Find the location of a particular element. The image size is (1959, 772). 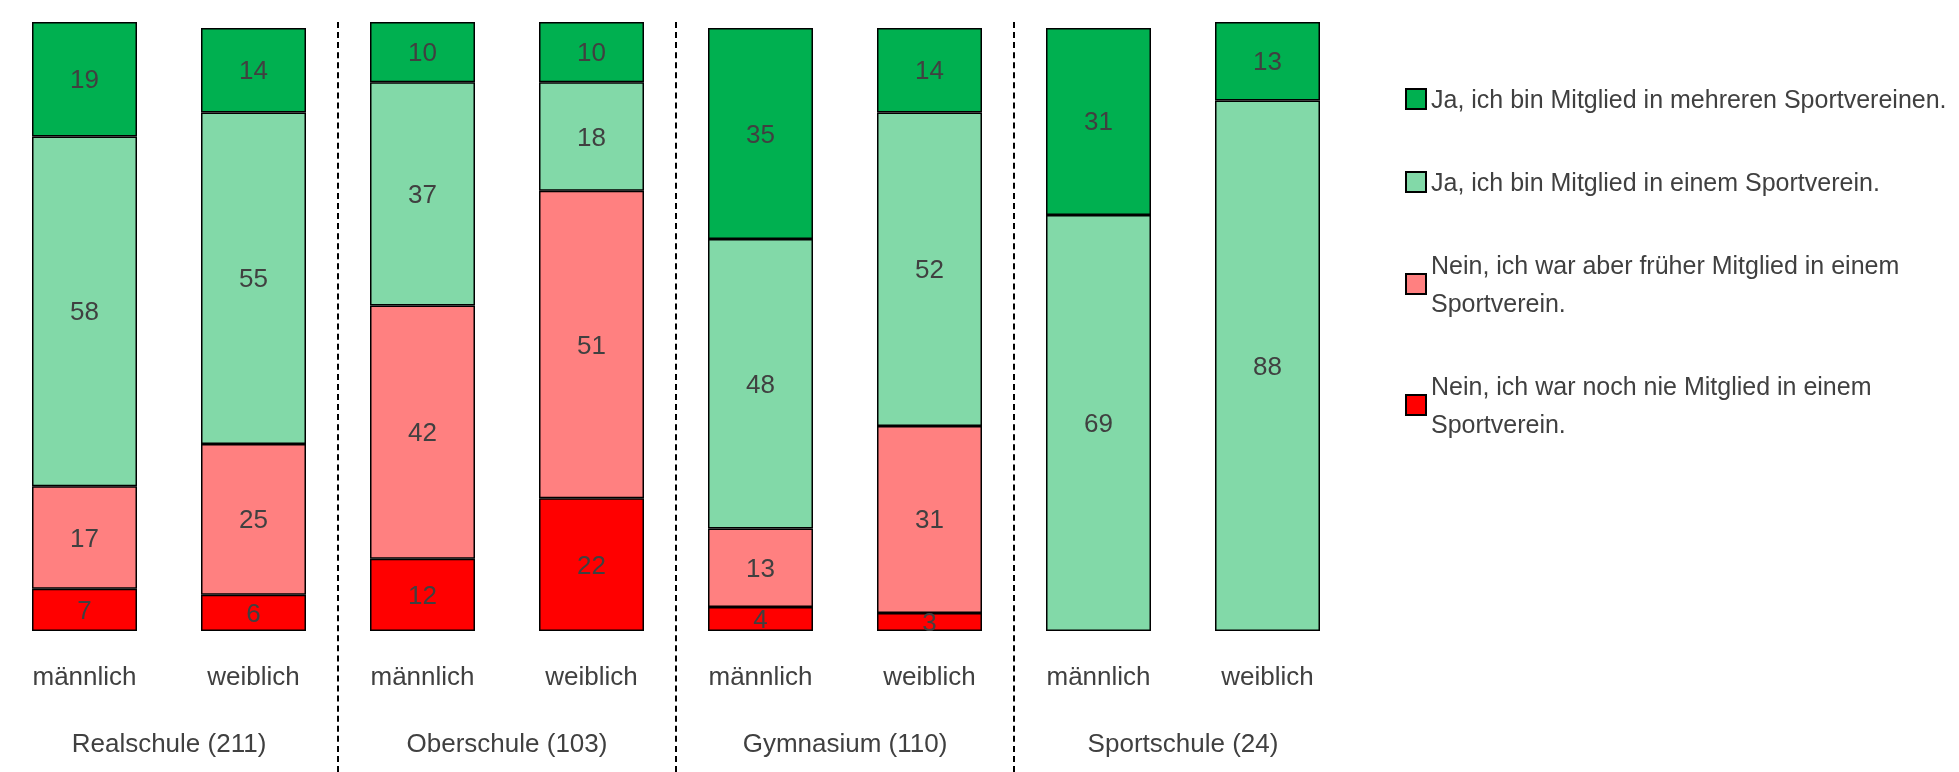

data-label: 37 is located at coordinates (422, 193).